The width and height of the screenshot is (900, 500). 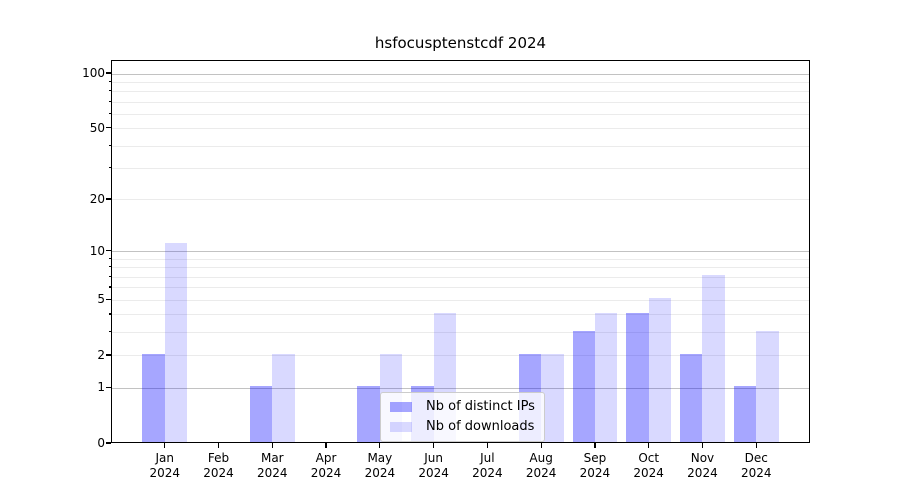 What do you see at coordinates (460, 43) in the screenshot?
I see `chart-title: hsfocusptenstcdf 2024` at bounding box center [460, 43].